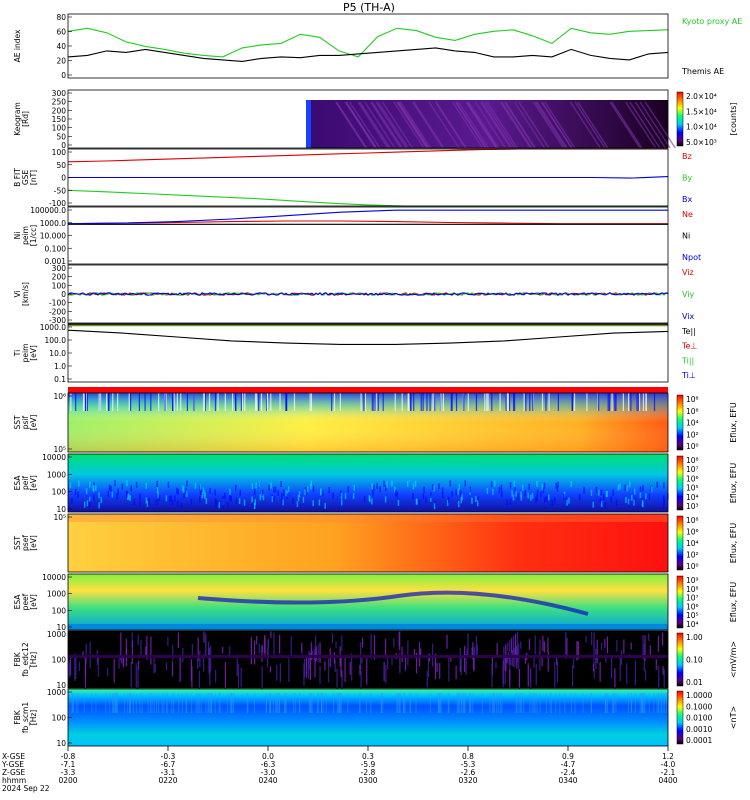  Describe the element at coordinates (59, 277) in the screenshot. I see `velocity-ytick-label: 200` at that location.